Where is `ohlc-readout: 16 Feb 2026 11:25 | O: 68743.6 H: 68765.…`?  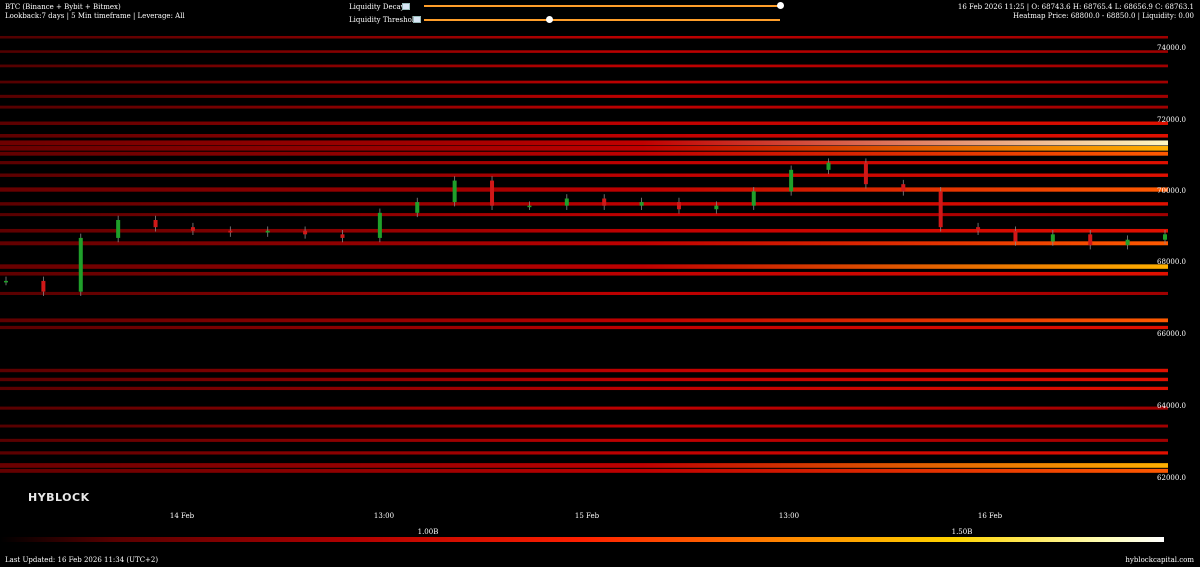 ohlc-readout: 16 Feb 2026 11:25 | O: 68743.6 H: 68765.… is located at coordinates (1075, 7).